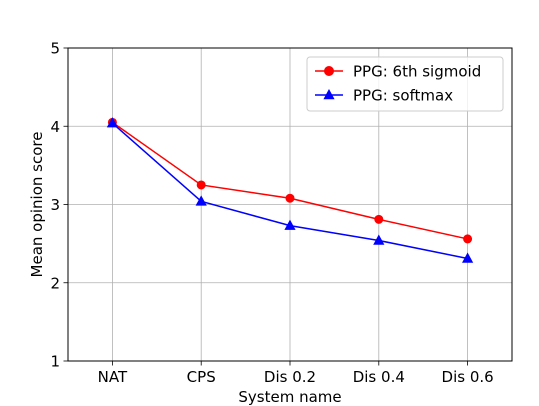 The width and height of the screenshot is (539, 406). I want to click on y-tick-label: 5, so click(55, 49).